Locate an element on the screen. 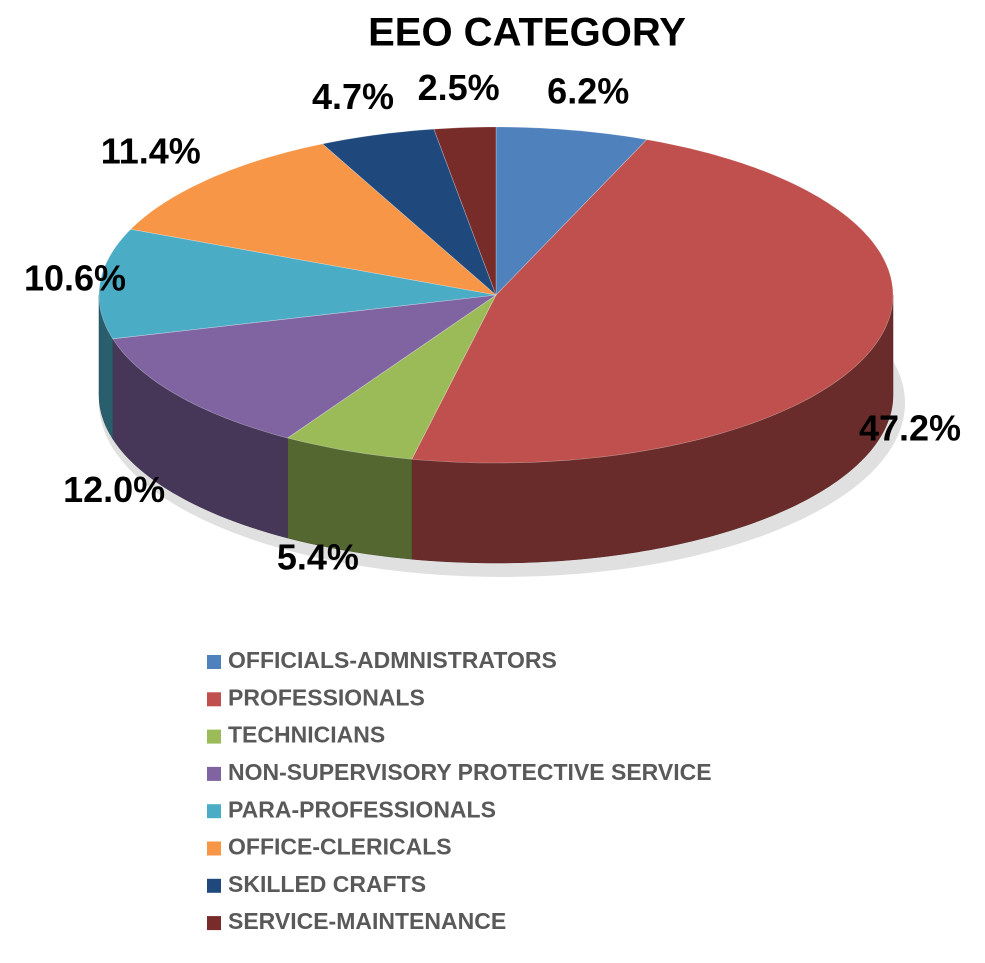 Image resolution: width=985 pixels, height=963 pixels. legend-label: PARA-PROFESSIONALS is located at coordinates (362, 809).